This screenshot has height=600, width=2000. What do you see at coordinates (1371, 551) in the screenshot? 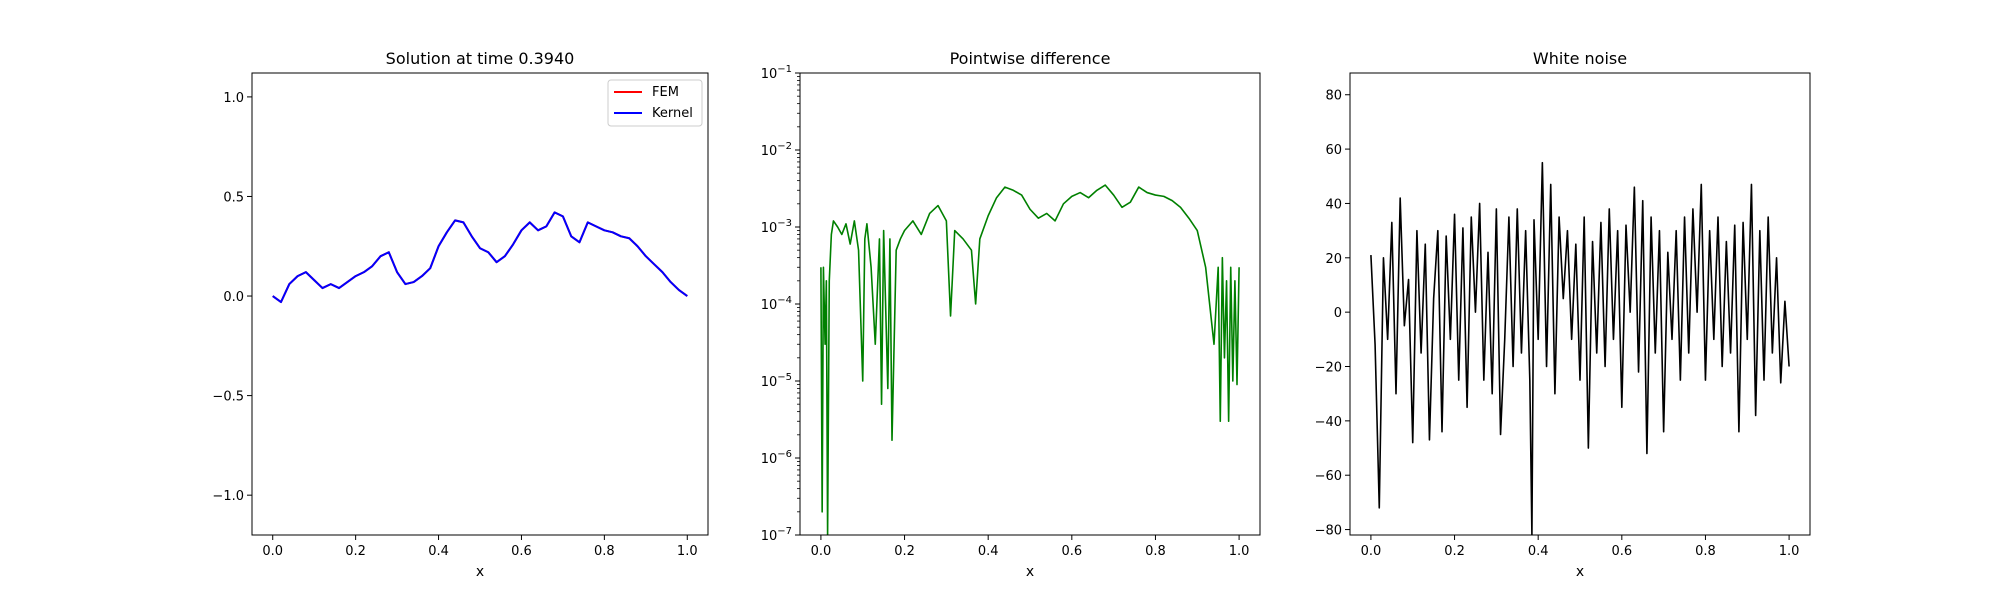
I see `white-noise-x-tick-label: 0.0` at bounding box center [1371, 551].